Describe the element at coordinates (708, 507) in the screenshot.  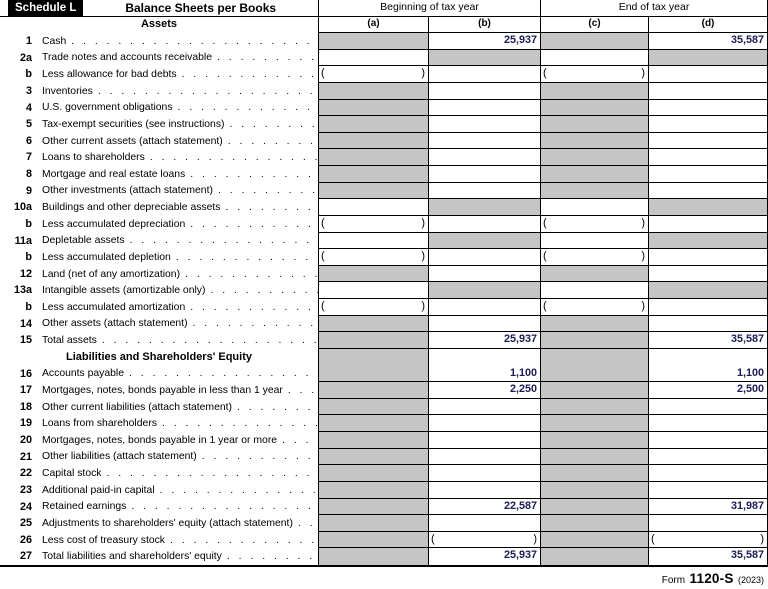
I see `amount-value-d: 31,987` at that location.